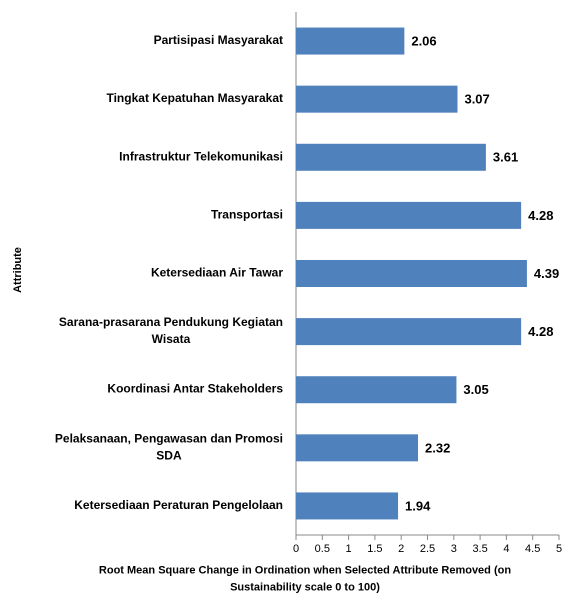 The width and height of the screenshot is (565, 594). What do you see at coordinates (201, 156) in the screenshot?
I see `y-tick-label: Infrastruktur Telekomunikasi` at bounding box center [201, 156].